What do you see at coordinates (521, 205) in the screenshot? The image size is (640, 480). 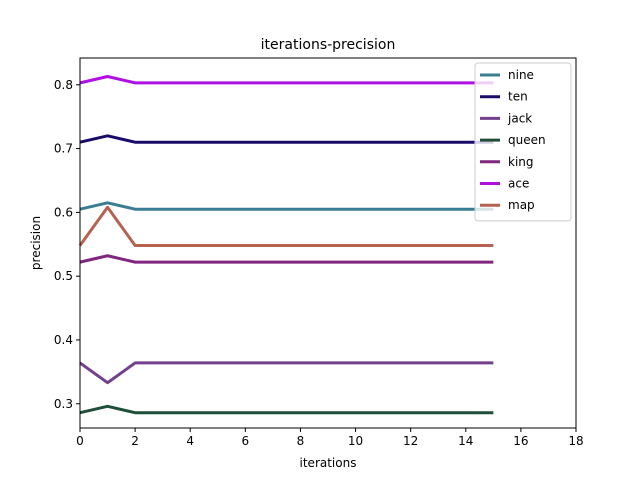 I see `legend-label-map: map` at bounding box center [521, 205].